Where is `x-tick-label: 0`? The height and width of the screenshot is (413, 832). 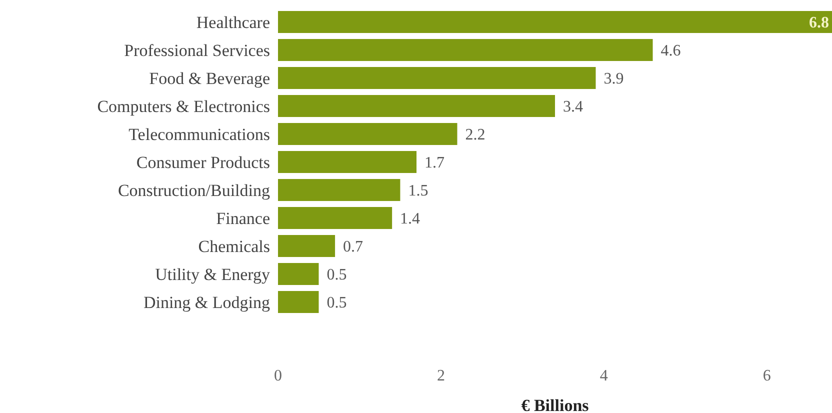
x-tick-label: 0 is located at coordinates (278, 375).